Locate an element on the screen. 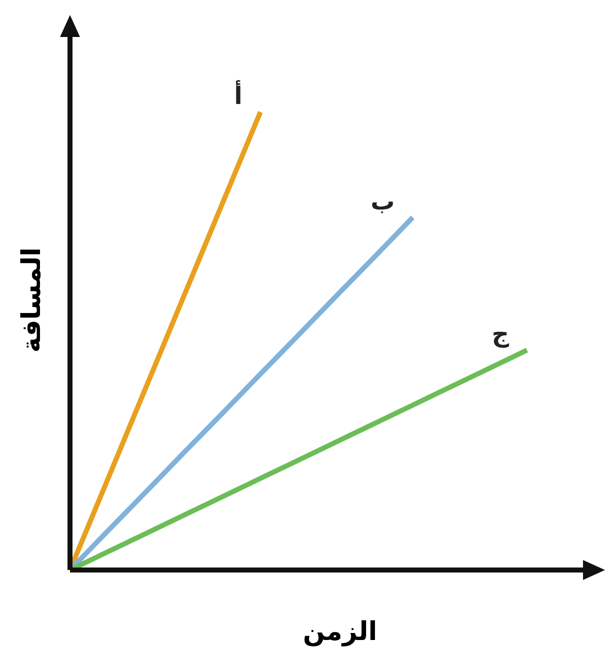  series-label: ج is located at coordinates (500, 334).